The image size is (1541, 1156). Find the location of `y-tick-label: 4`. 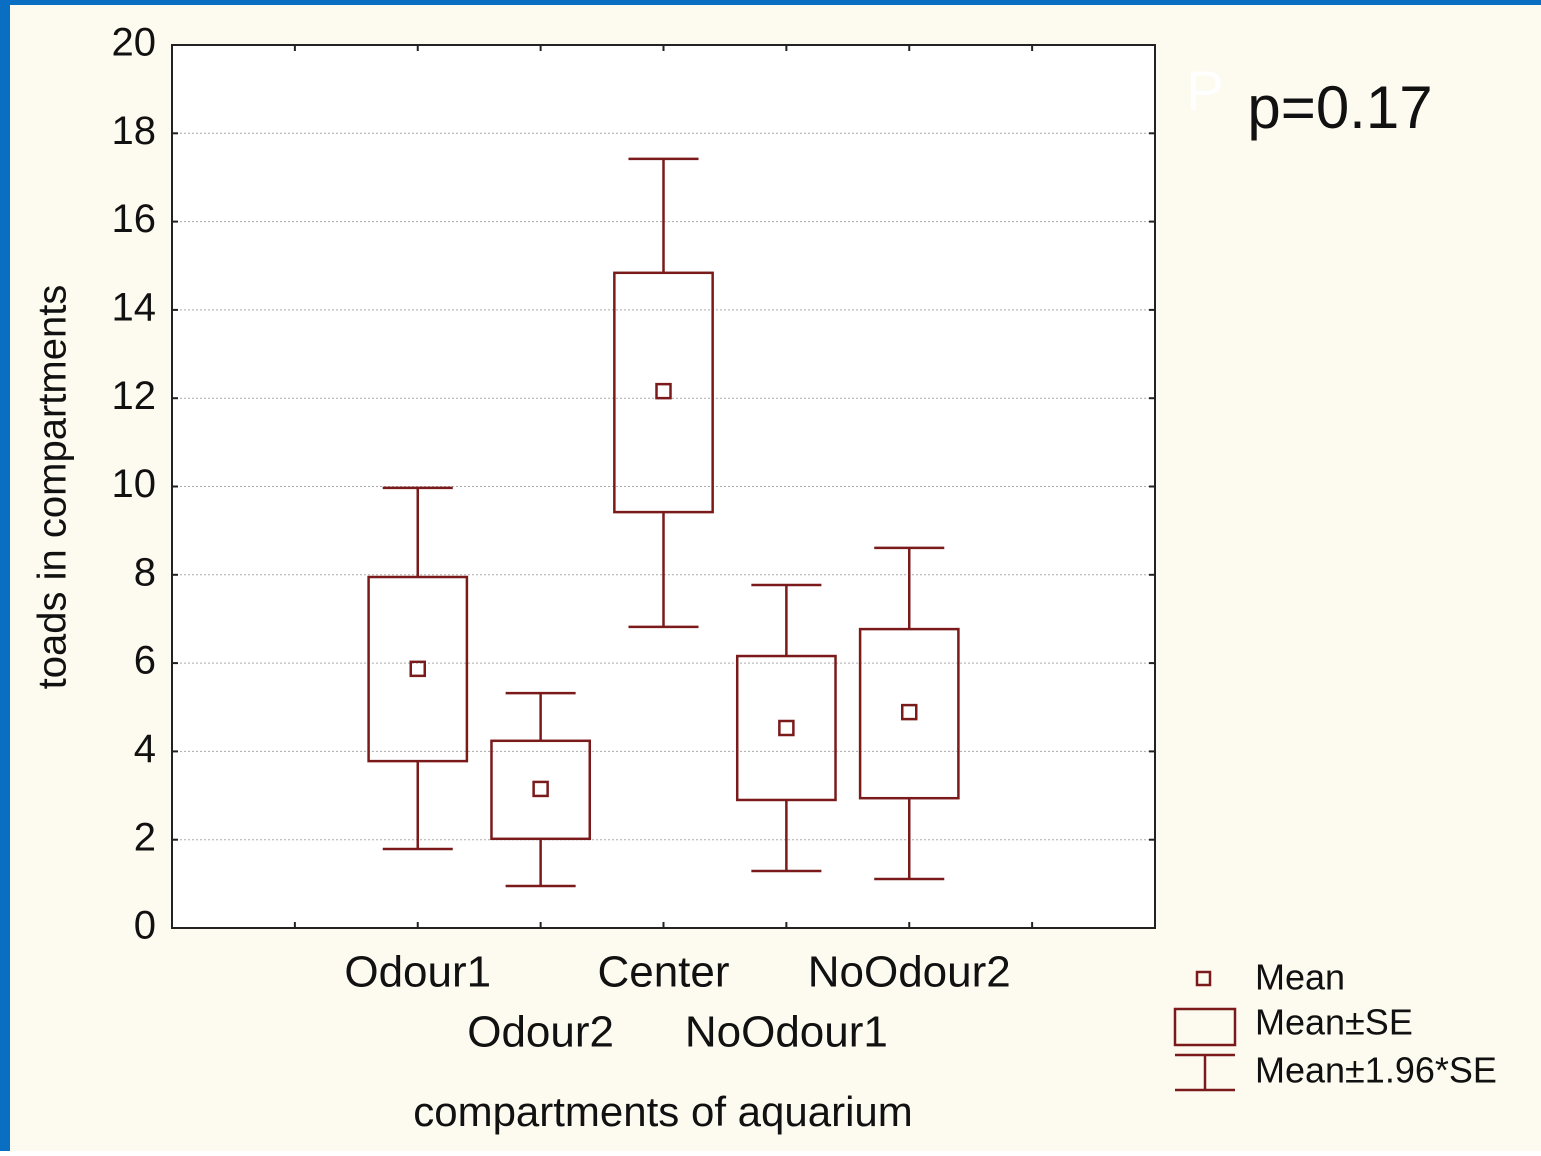

y-tick-label: 4 is located at coordinates (145, 749).